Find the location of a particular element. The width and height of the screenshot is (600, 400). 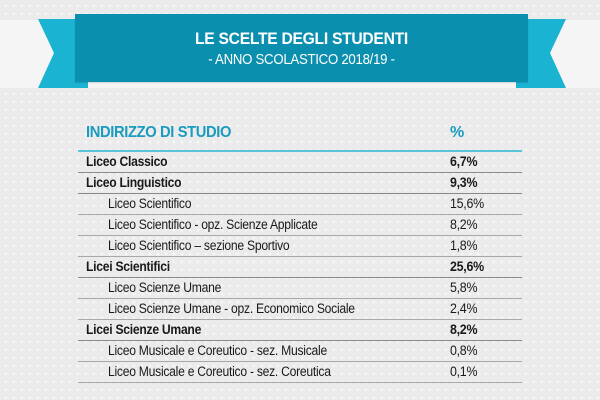

row-percent: 2,4% is located at coordinates (464, 308).